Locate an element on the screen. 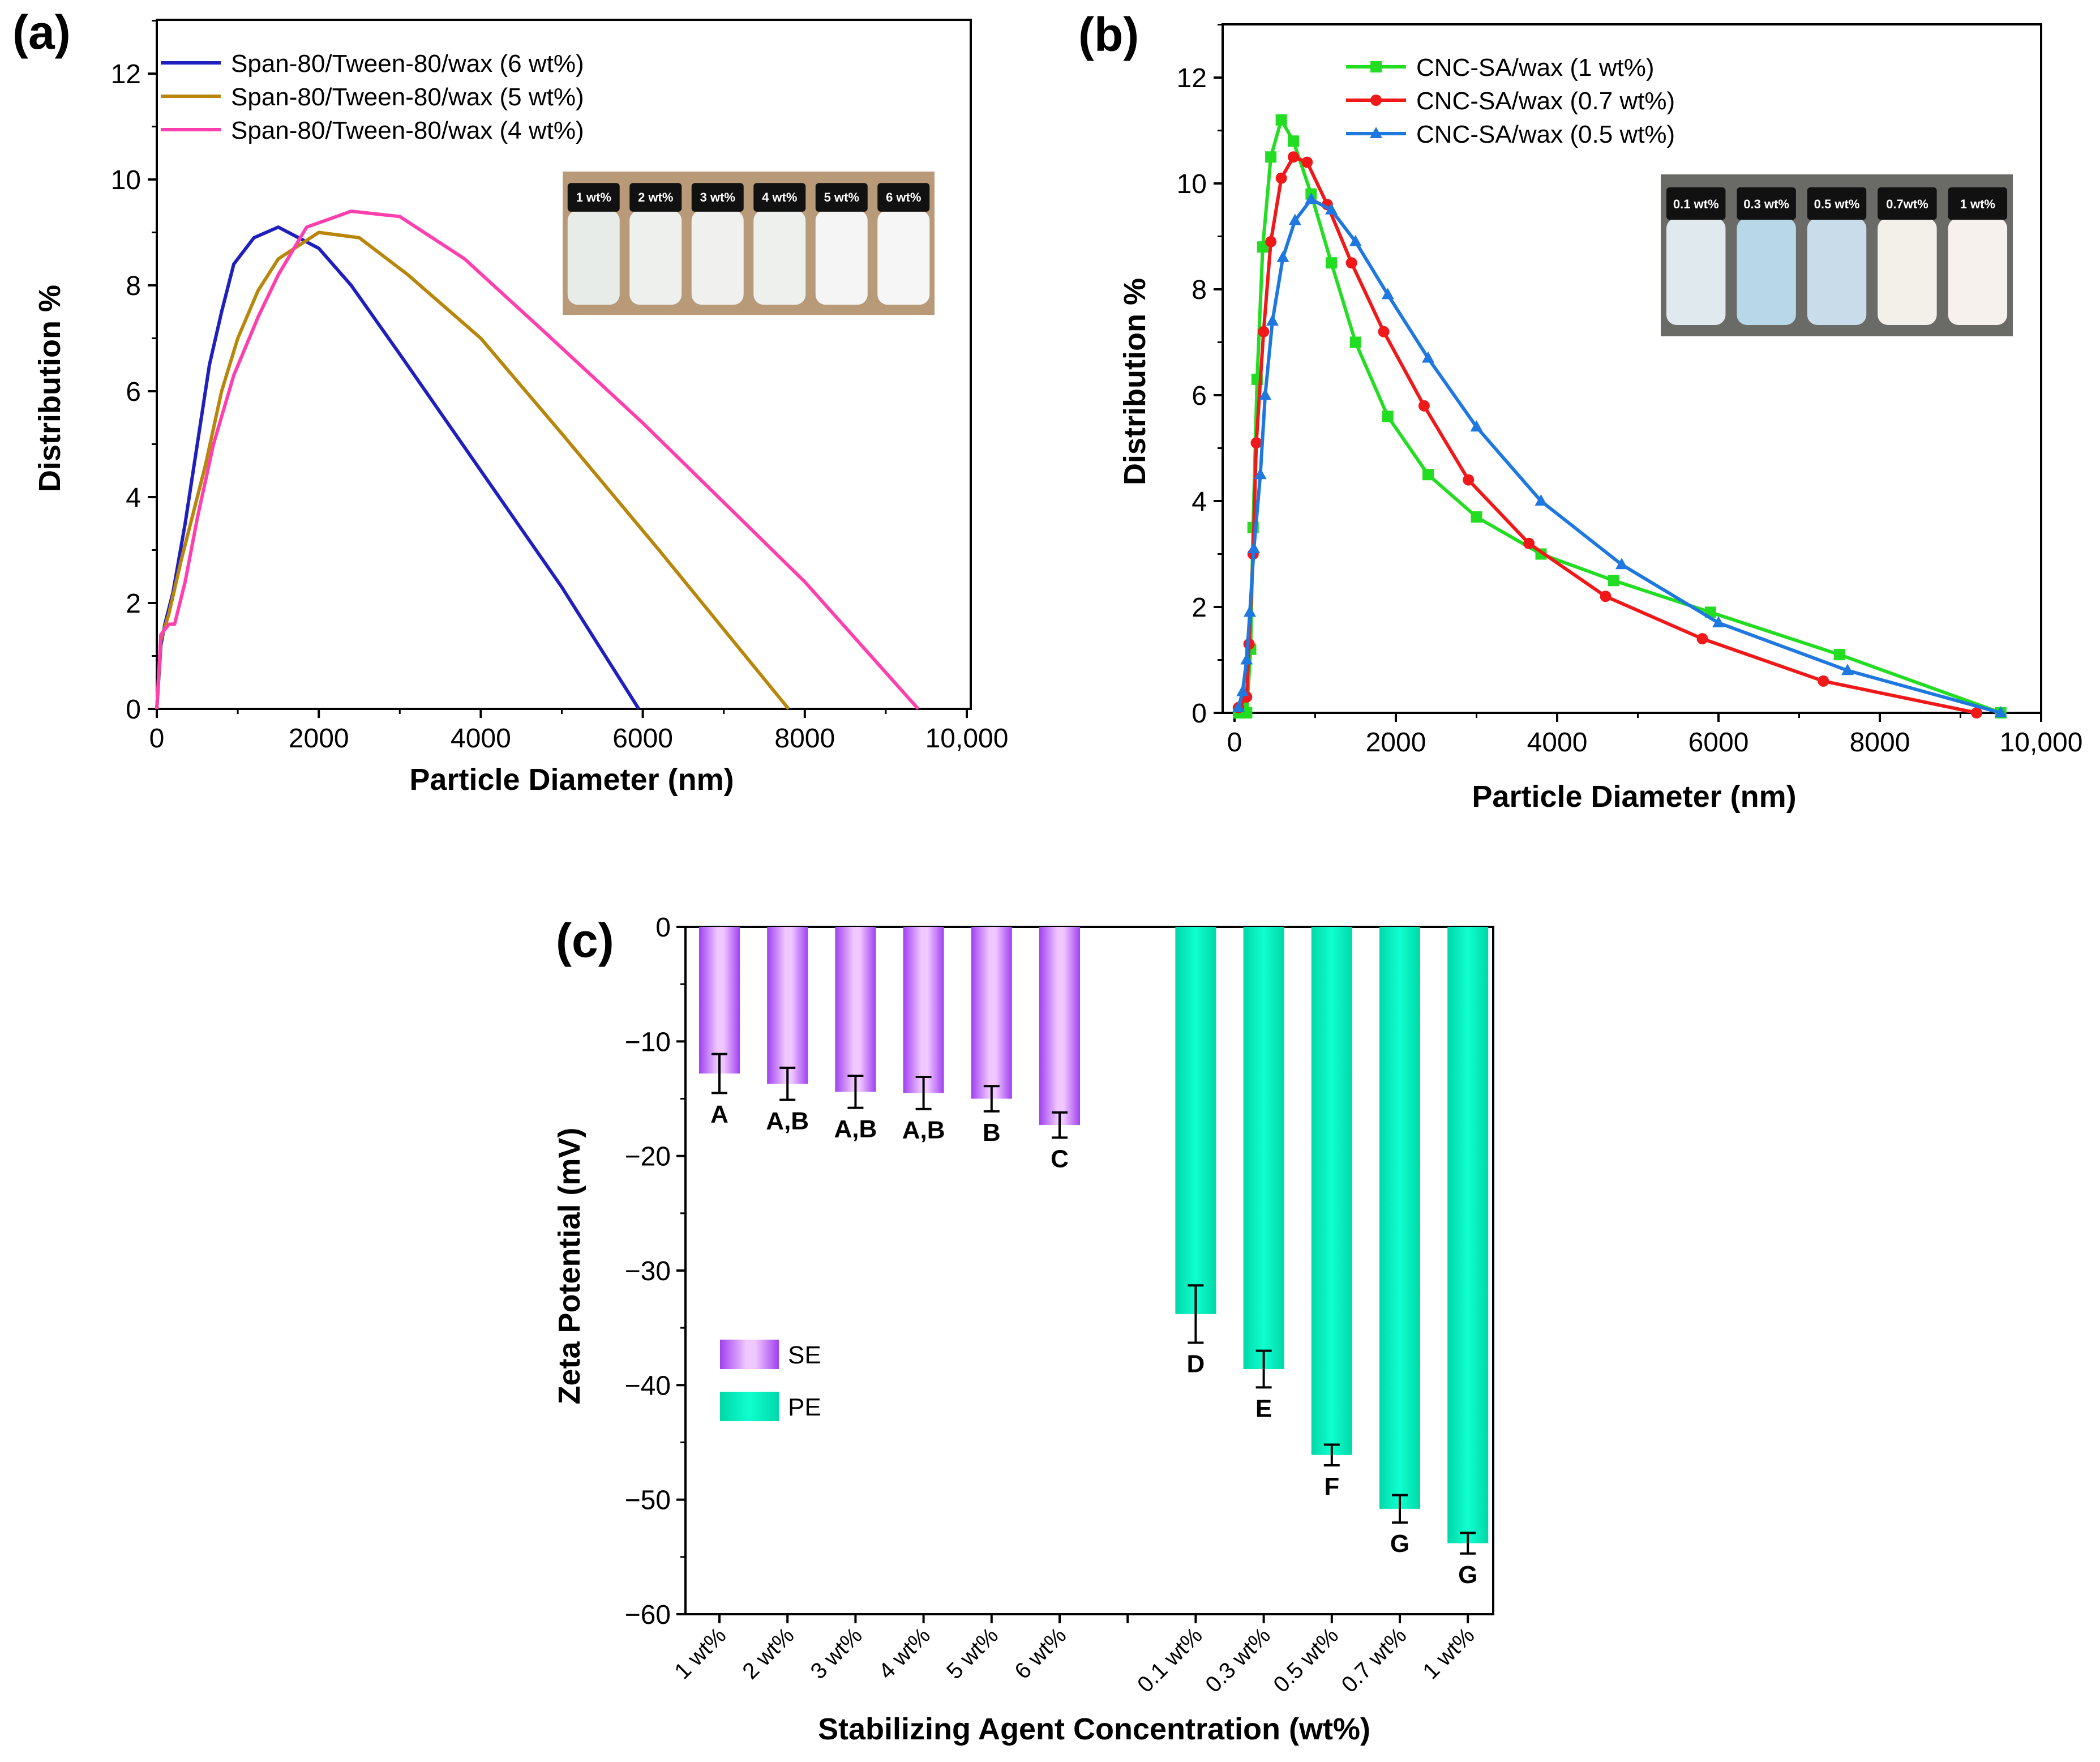 Image resolution: width=2100 pixels, height=1762 pixels. bar-group: D is located at coordinates (1195, 1152).